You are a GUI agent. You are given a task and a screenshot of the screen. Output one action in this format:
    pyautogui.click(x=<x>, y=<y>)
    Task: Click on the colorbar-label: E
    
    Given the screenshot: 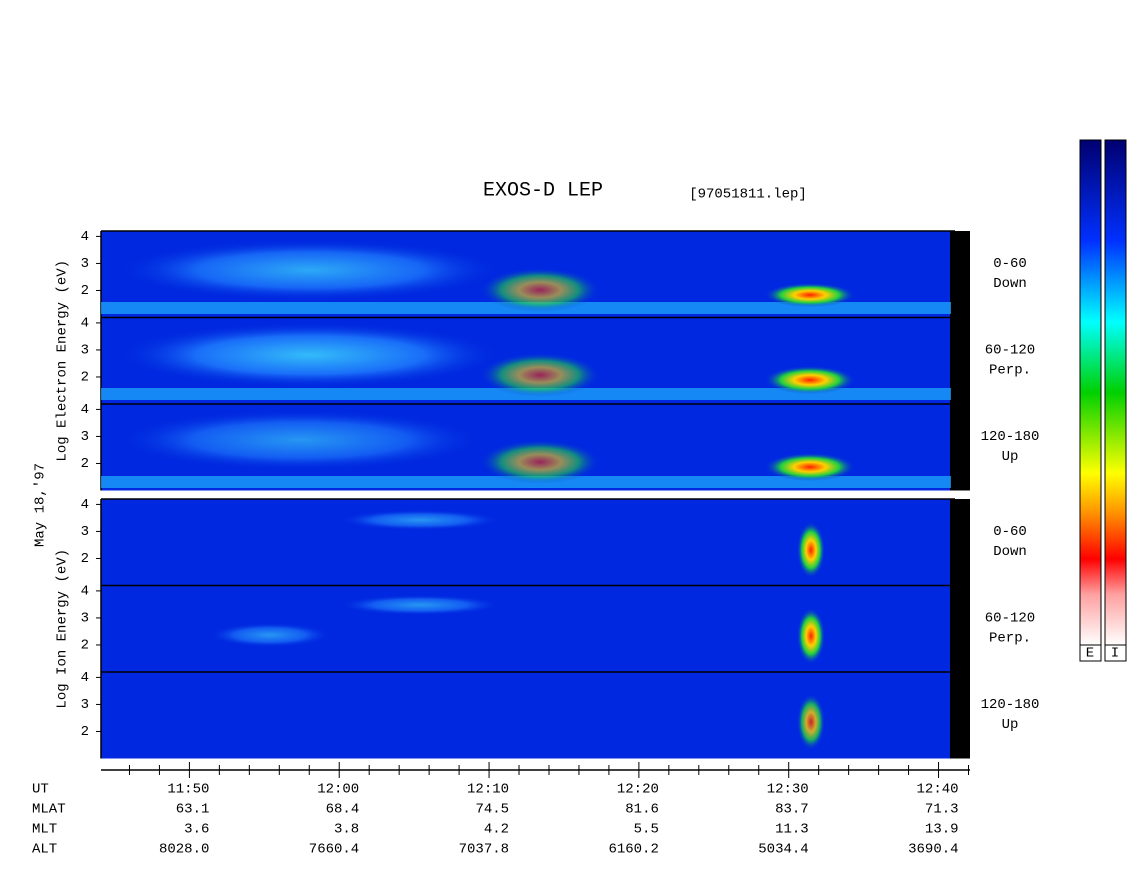 What is the action you would take?
    pyautogui.click(x=1090, y=654)
    